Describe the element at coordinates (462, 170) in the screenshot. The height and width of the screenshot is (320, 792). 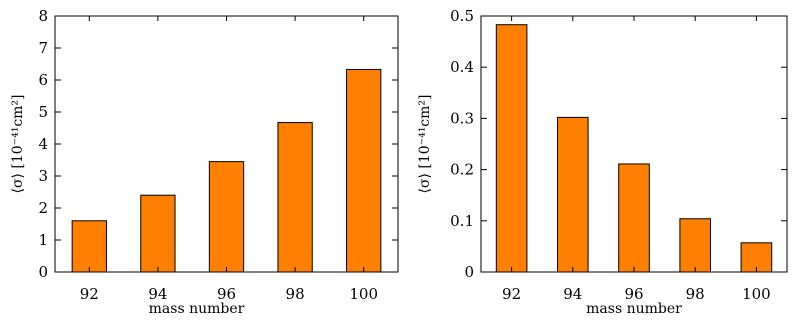
I see `y-tick-label: 0.2` at that location.